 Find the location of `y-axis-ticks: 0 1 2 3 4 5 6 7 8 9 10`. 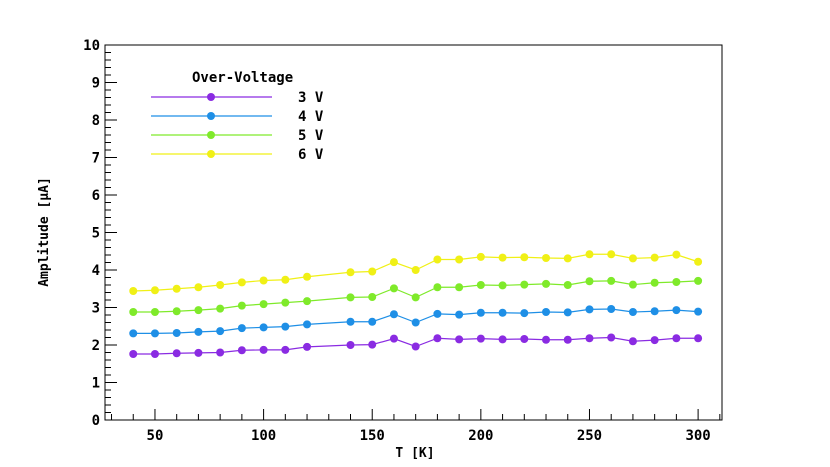

y-axis-ticks: 0 1 2 3 4 5 6 7 8 9 10 is located at coordinates (100, 233).